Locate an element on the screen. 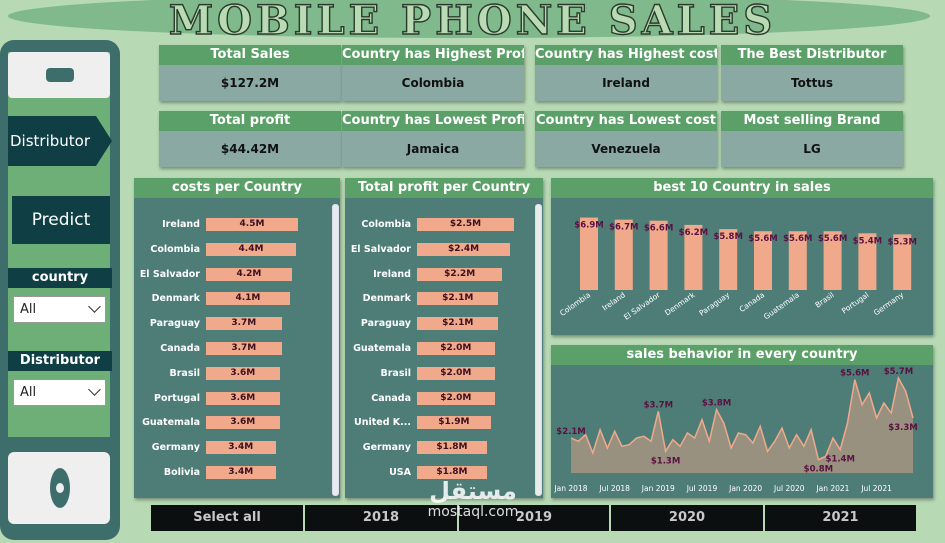 Image resolution: width=945 pixels, height=543 pixels. x-tick-label: Jul 2019 is located at coordinates (702, 488).